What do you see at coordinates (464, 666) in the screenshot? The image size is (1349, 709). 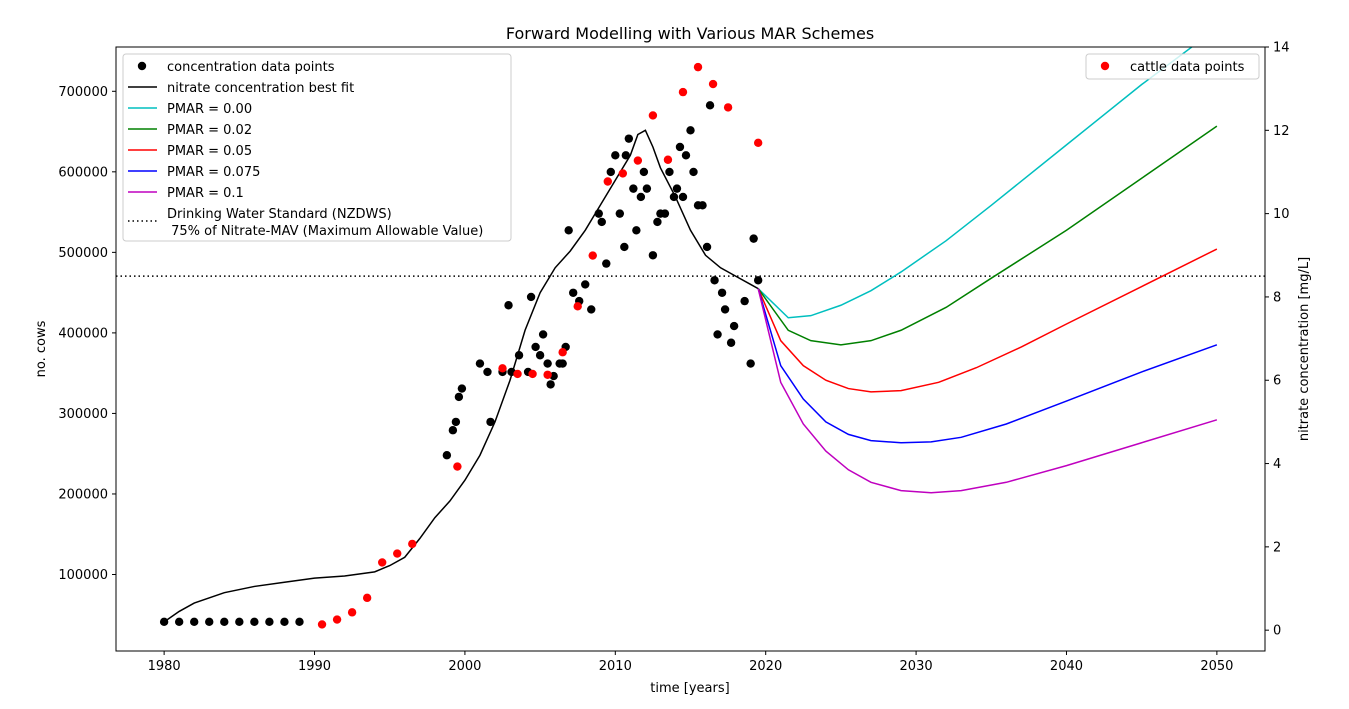 I see `x-tick-label: 2000` at bounding box center [464, 666].